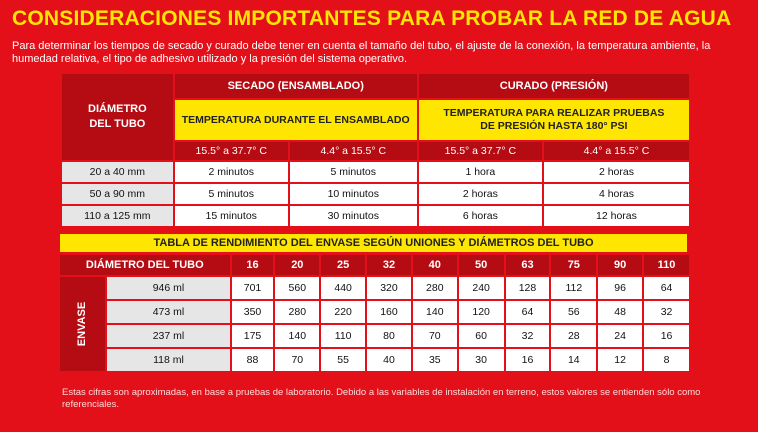 The width and height of the screenshot is (758, 432). I want to click on yield-cell: 128, so click(527, 288).